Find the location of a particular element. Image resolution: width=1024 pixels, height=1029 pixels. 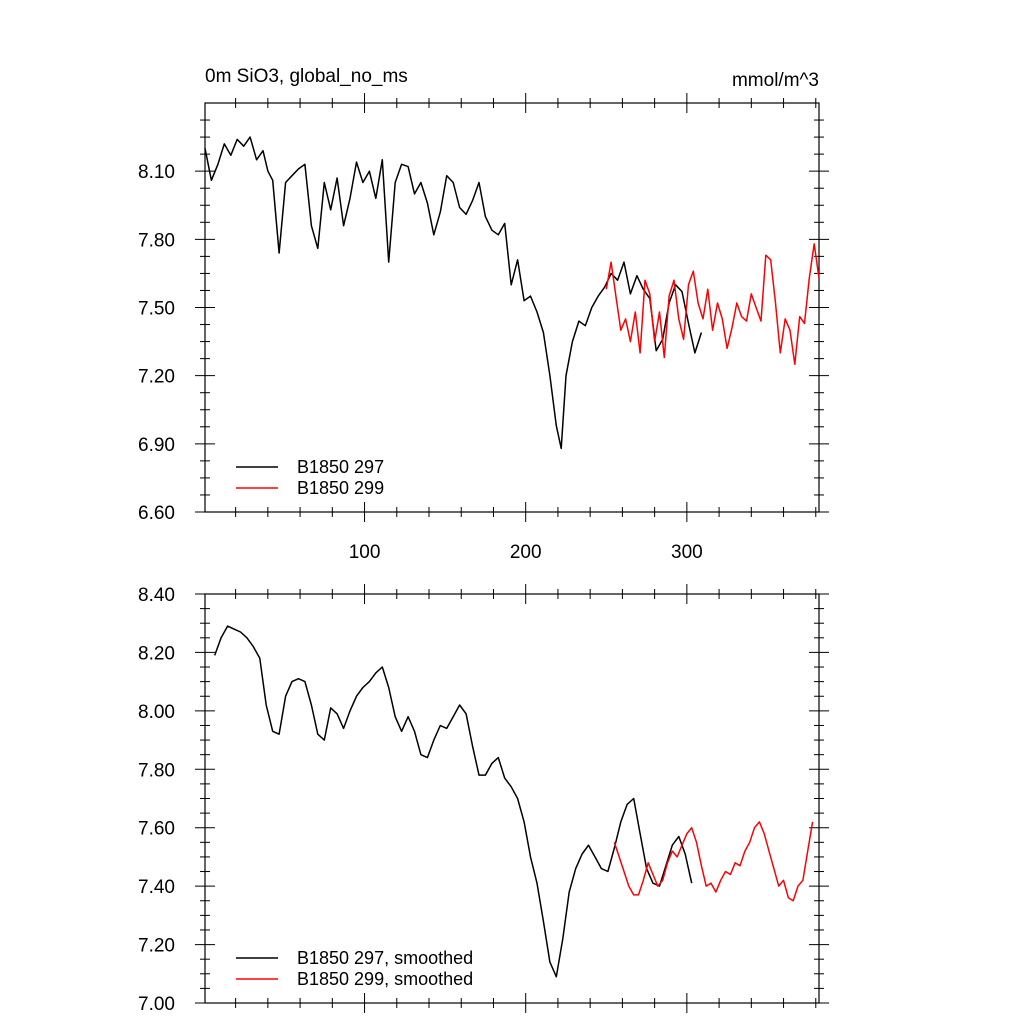

top-y-tick-label: 7.50 is located at coordinates (156, 309).